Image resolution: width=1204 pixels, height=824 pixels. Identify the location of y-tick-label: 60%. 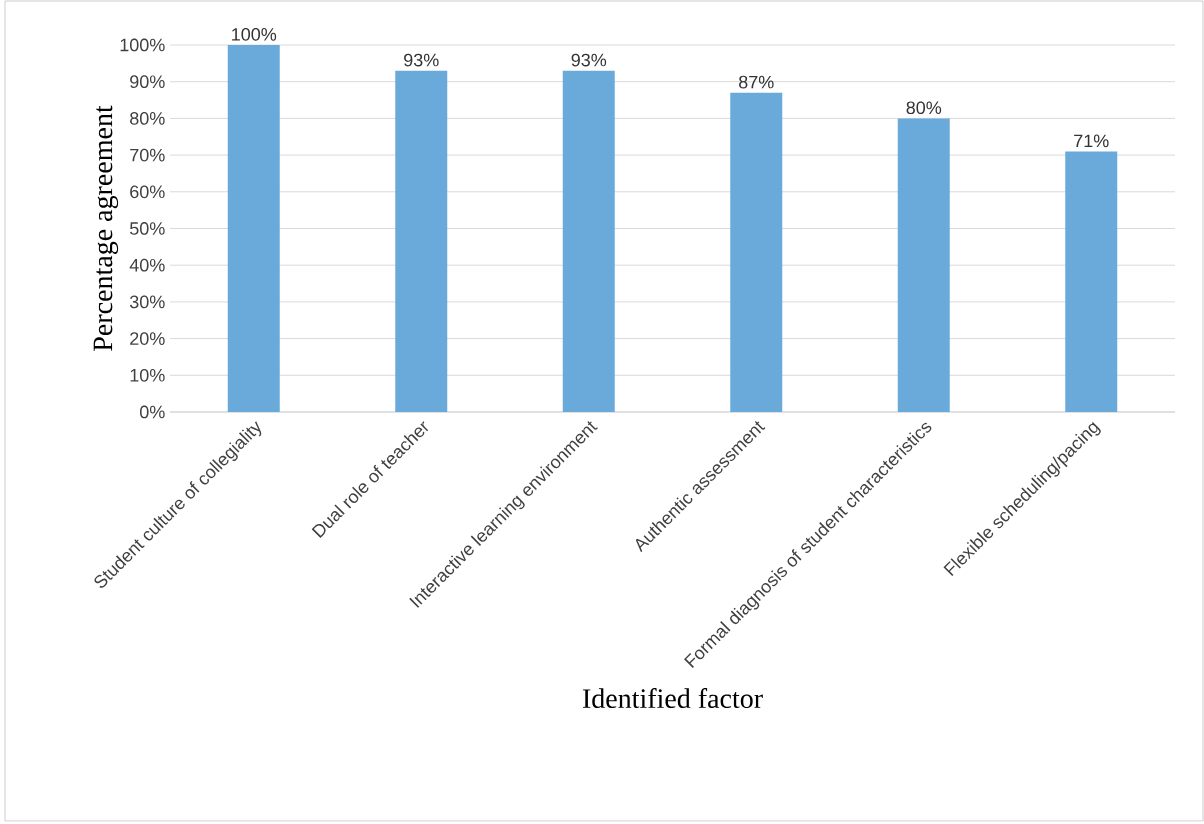
(147, 192).